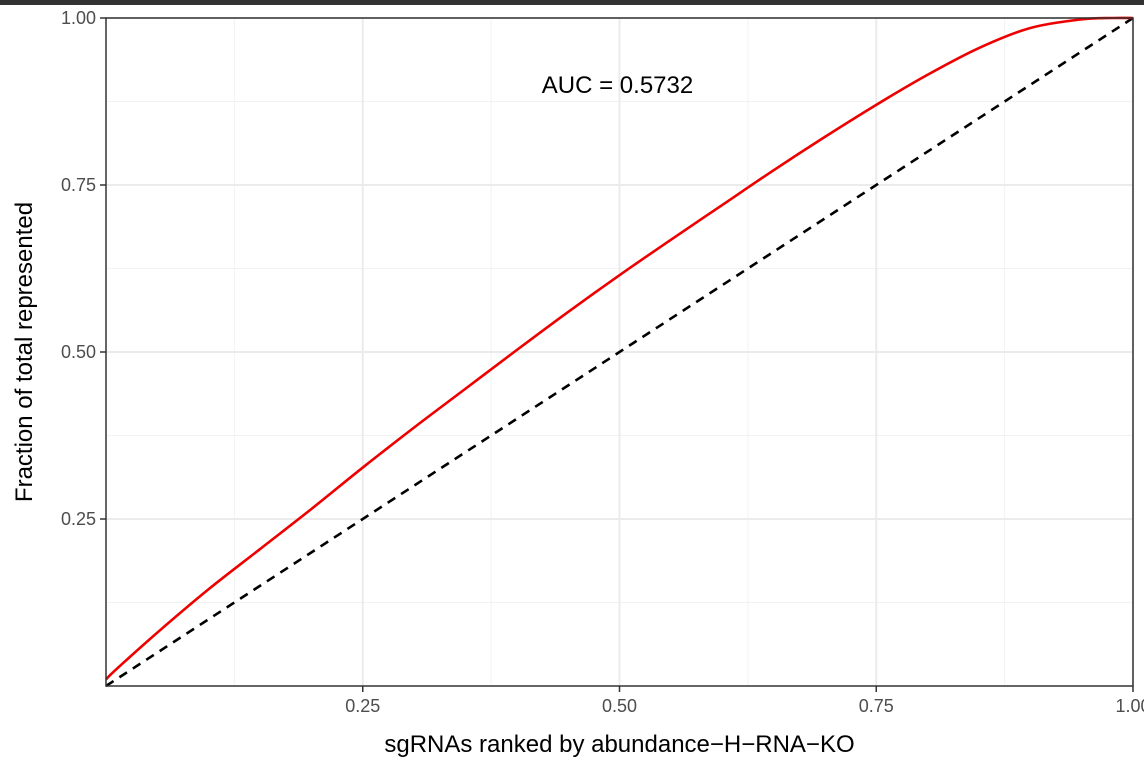 The height and width of the screenshot is (768, 1144). Describe the element at coordinates (78, 519) in the screenshot. I see `y-tick-label: 0.25` at that location.